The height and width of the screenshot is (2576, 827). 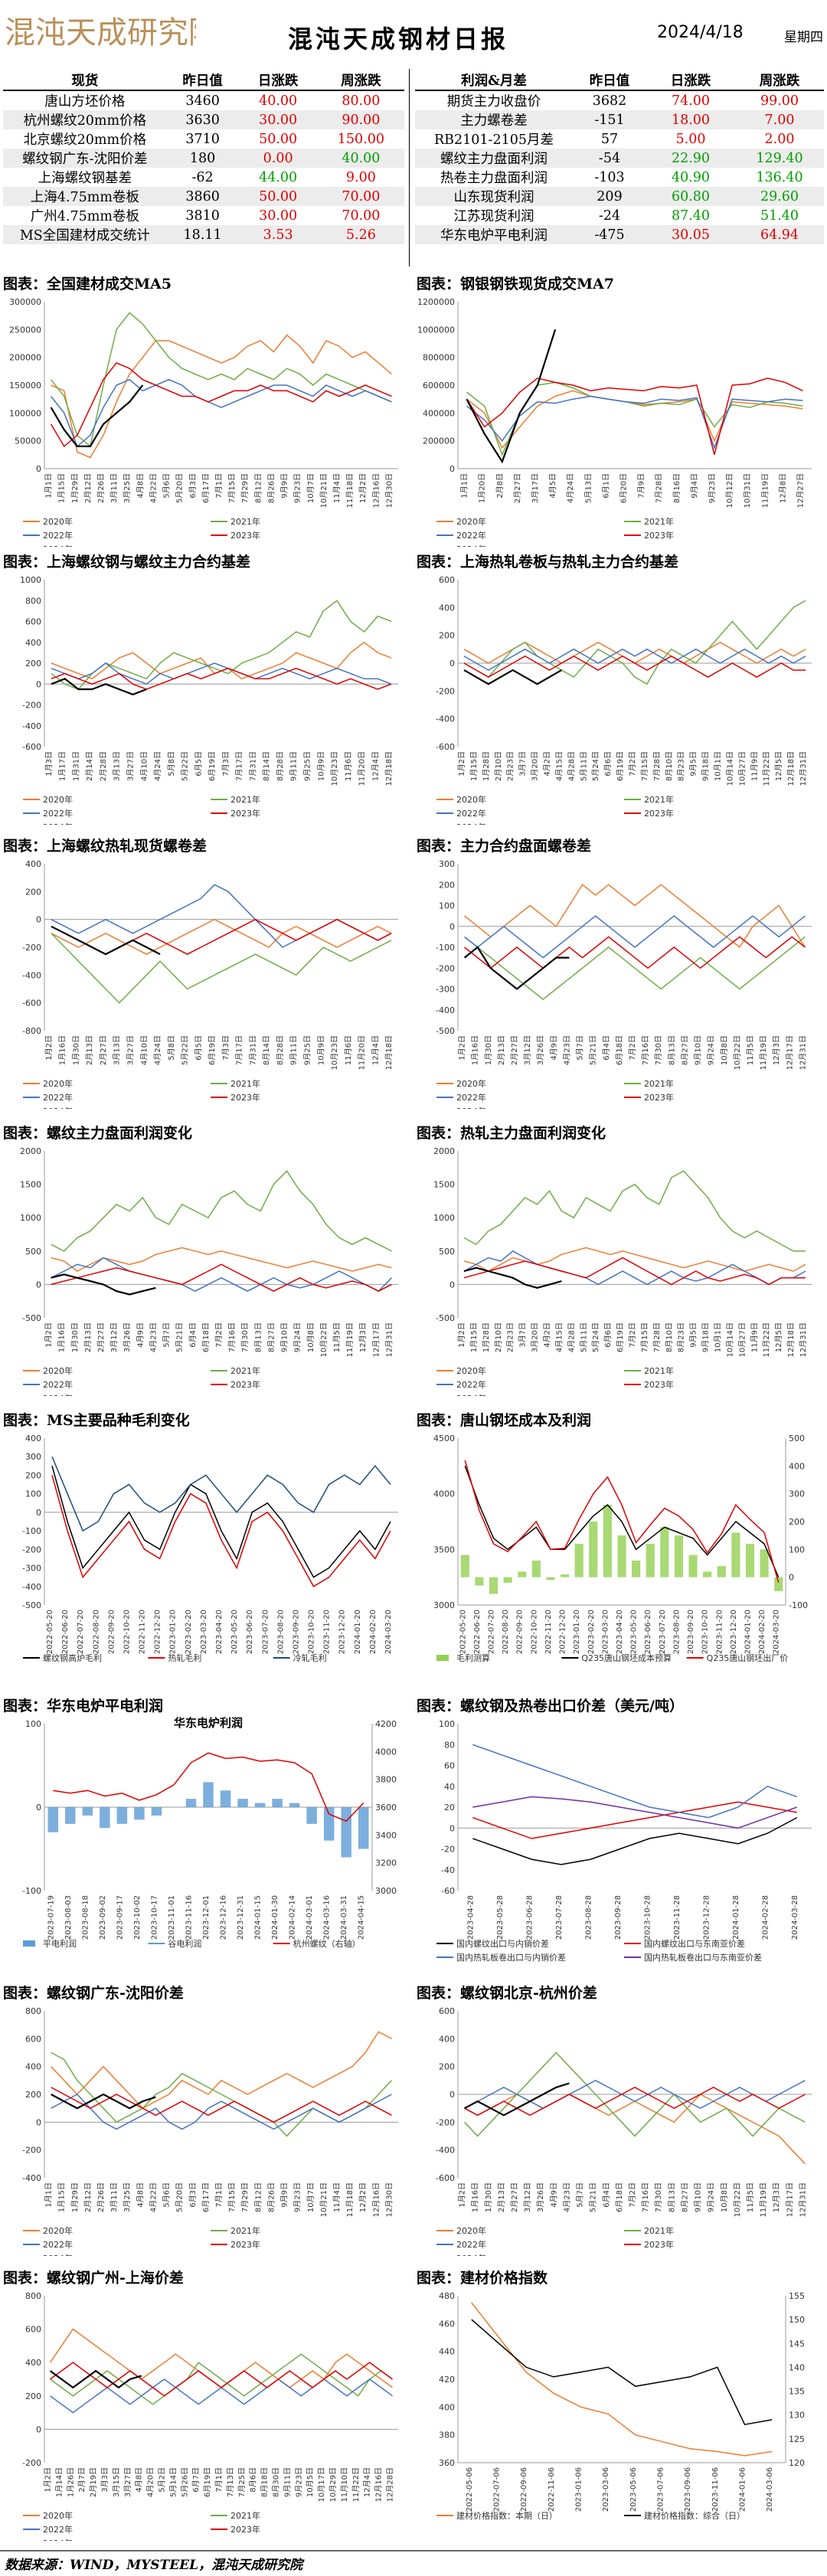 I want to click on x-tick-label: 1月30日, so click(x=75, y=1337).